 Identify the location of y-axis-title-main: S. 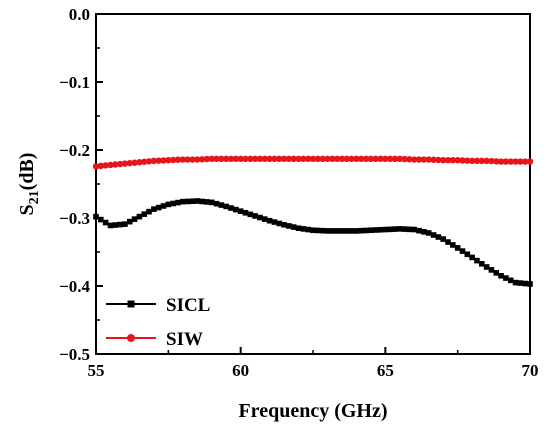
(27, 209).